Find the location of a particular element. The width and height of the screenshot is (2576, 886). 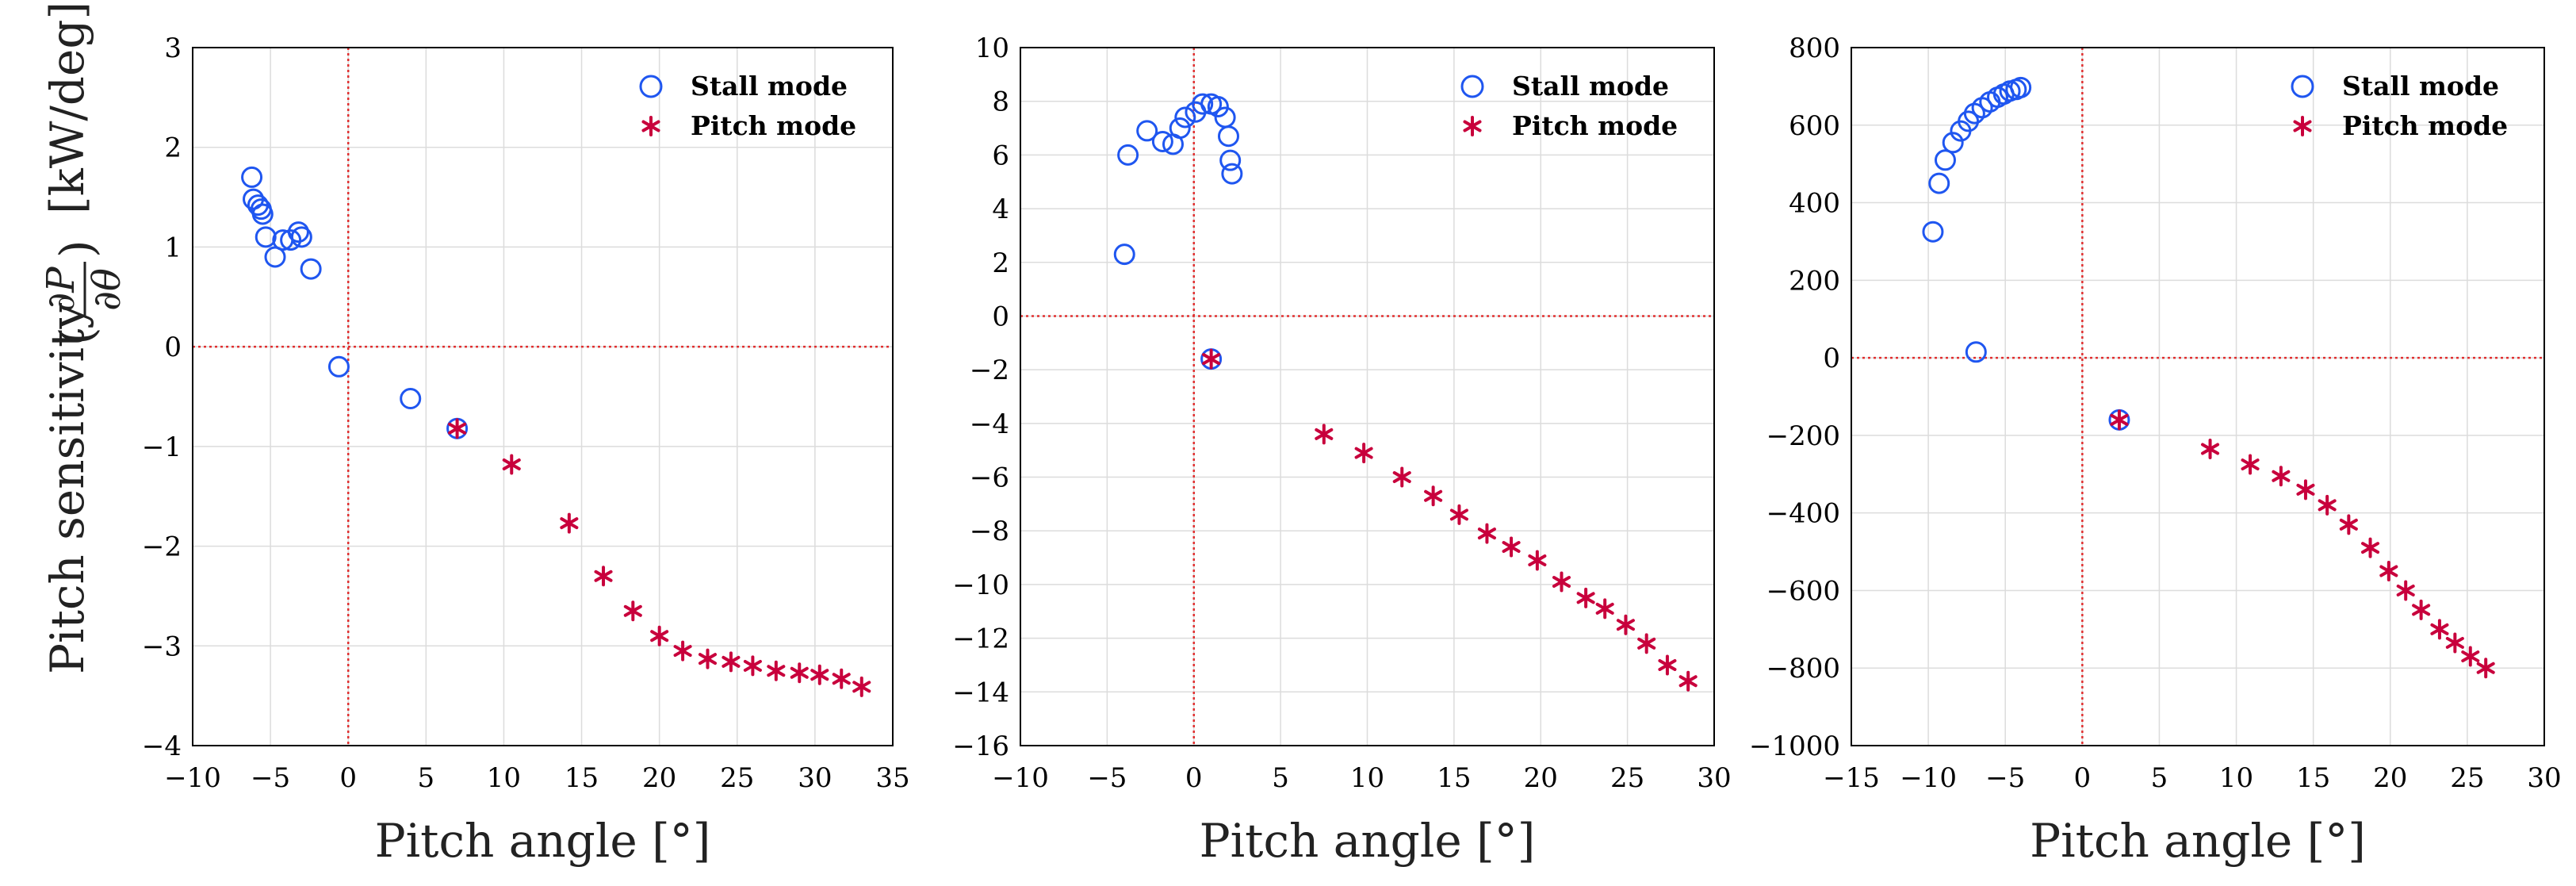

y-tick-label: −8 is located at coordinates (989, 531).